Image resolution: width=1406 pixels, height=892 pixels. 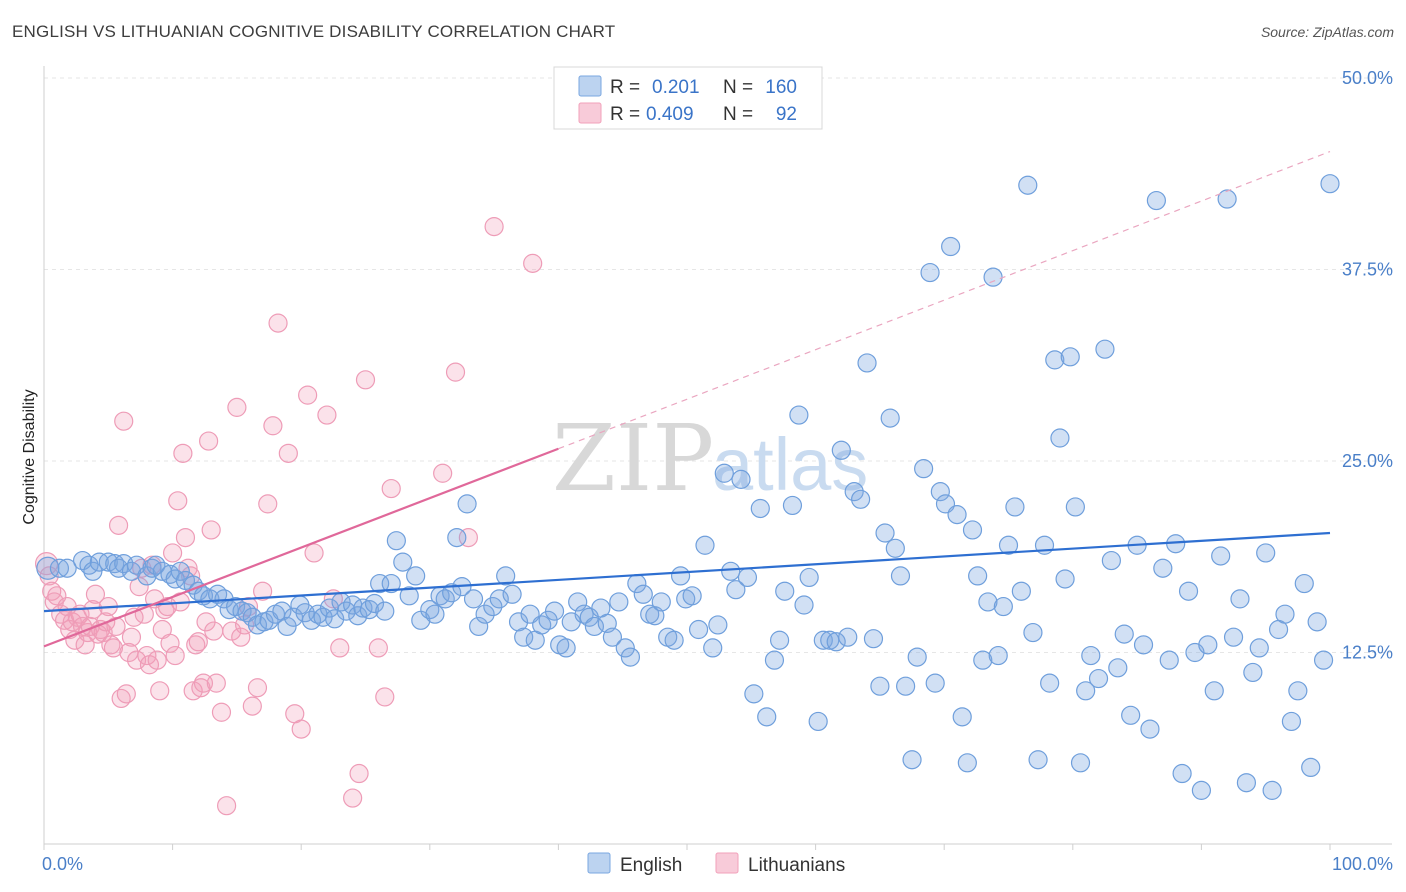 What do you see at coordinates (590, 86) in the screenshot?
I see `english-swatch` at bounding box center [590, 86].